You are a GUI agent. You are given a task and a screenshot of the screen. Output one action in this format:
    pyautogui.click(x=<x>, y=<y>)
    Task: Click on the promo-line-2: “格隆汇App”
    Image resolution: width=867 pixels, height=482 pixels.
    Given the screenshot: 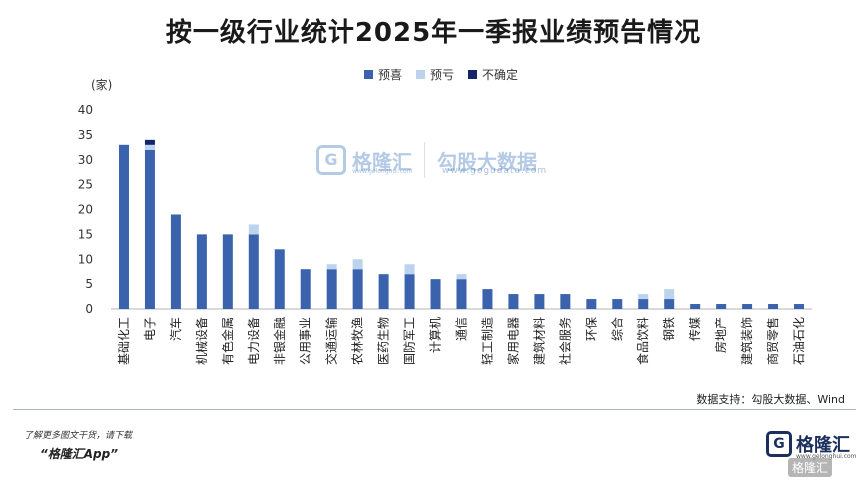 What is the action you would take?
    pyautogui.click(x=79, y=454)
    